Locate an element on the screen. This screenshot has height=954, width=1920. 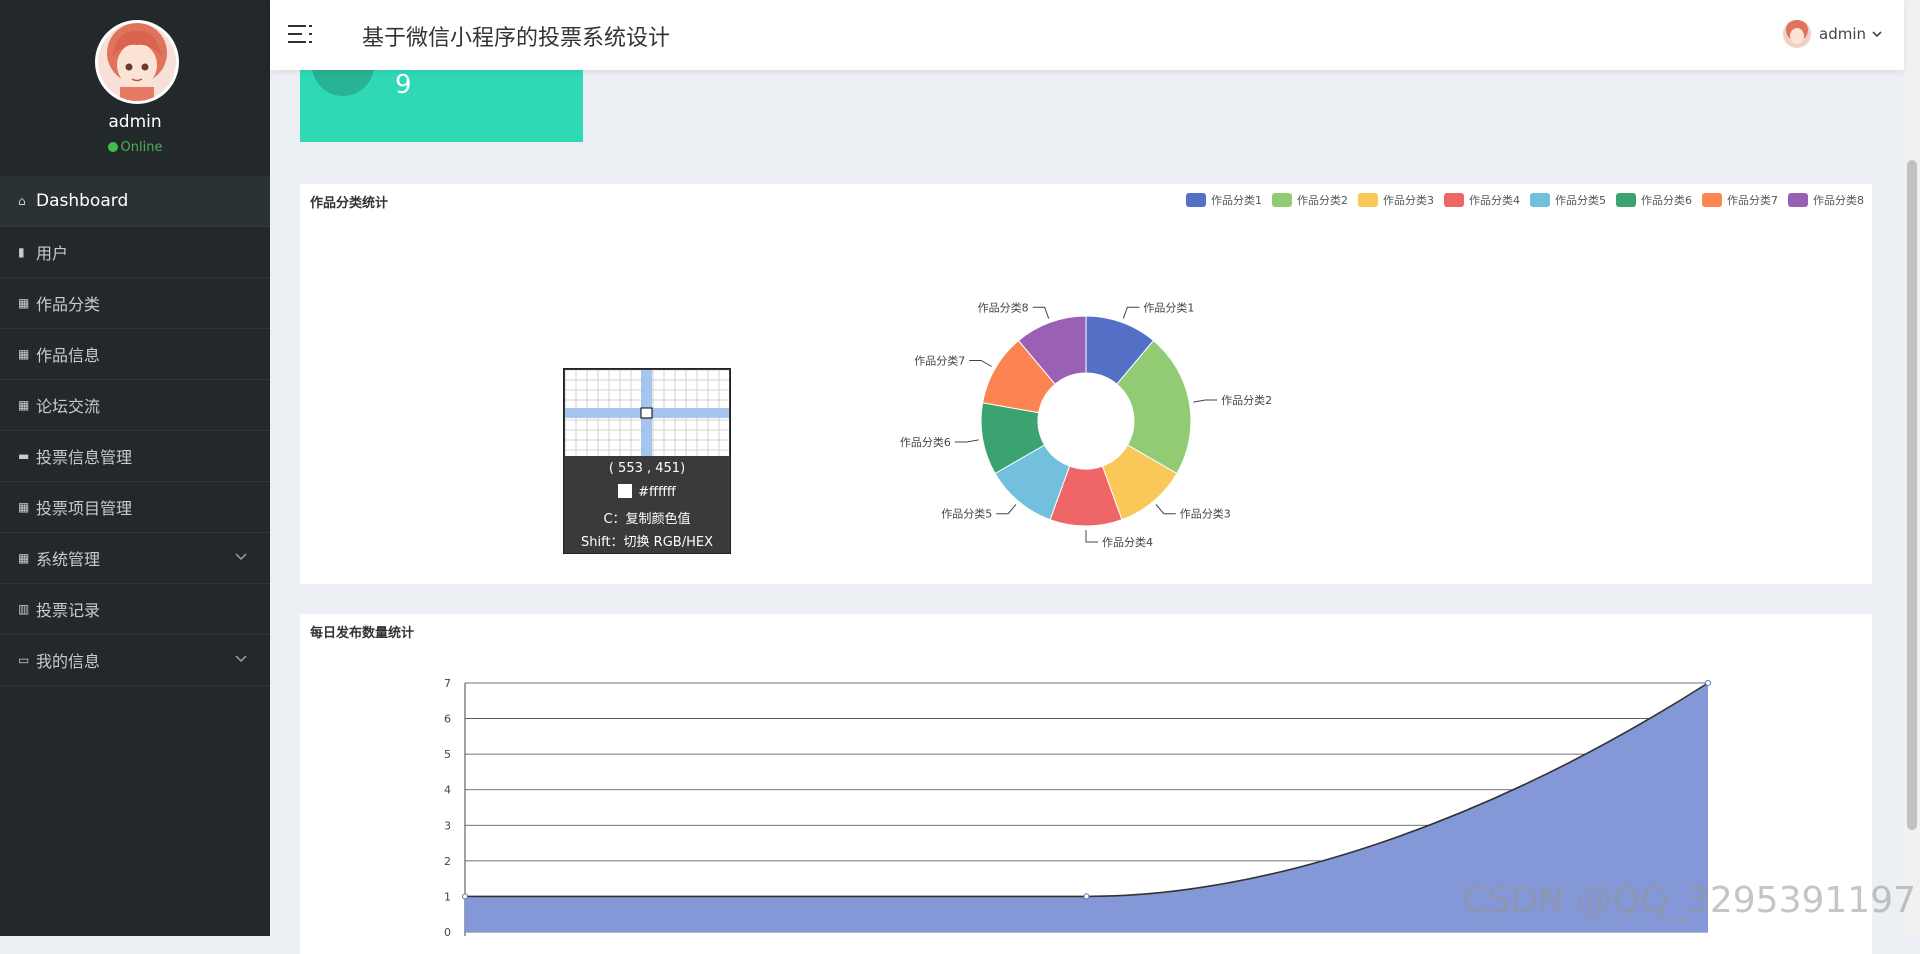
sidebar-item-label: 用户 is located at coordinates (52, 253).